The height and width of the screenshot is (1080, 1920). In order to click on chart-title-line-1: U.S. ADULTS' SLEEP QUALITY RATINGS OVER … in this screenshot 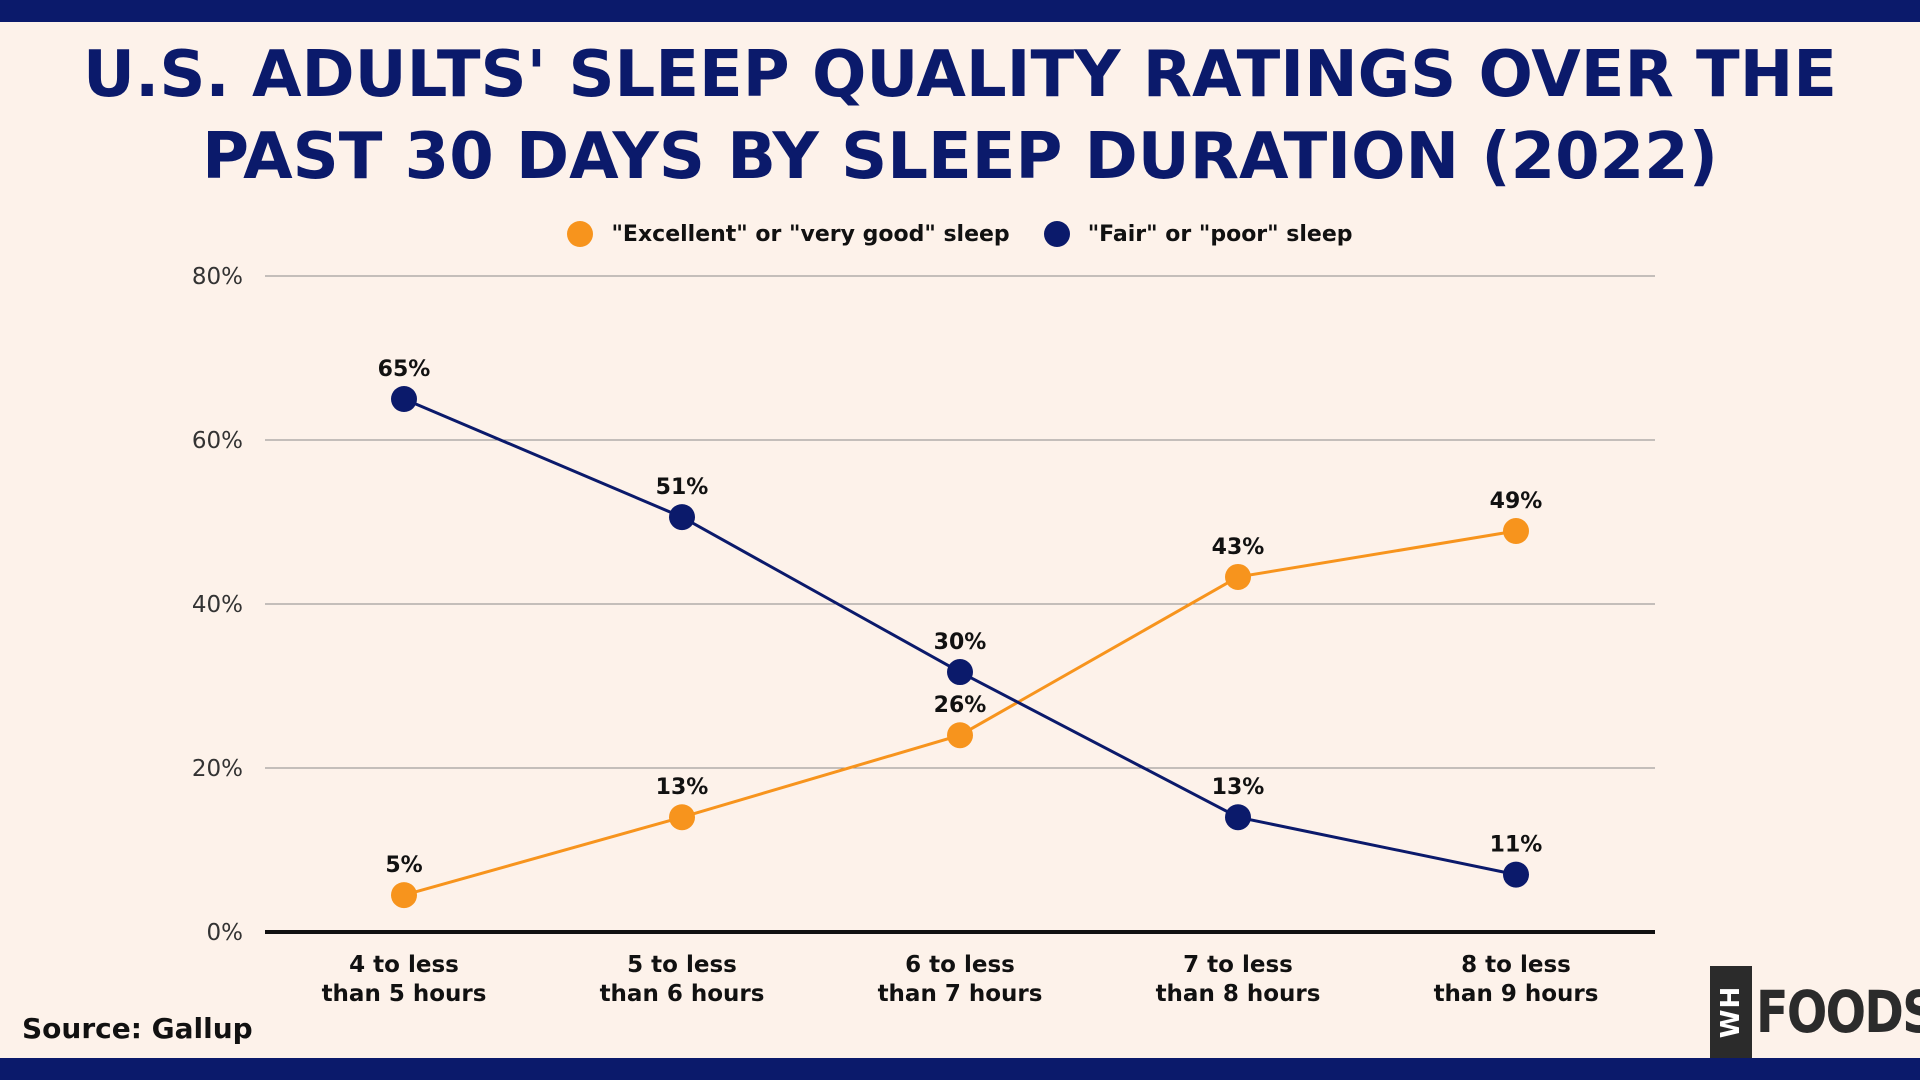, I will do `click(960, 75)`.